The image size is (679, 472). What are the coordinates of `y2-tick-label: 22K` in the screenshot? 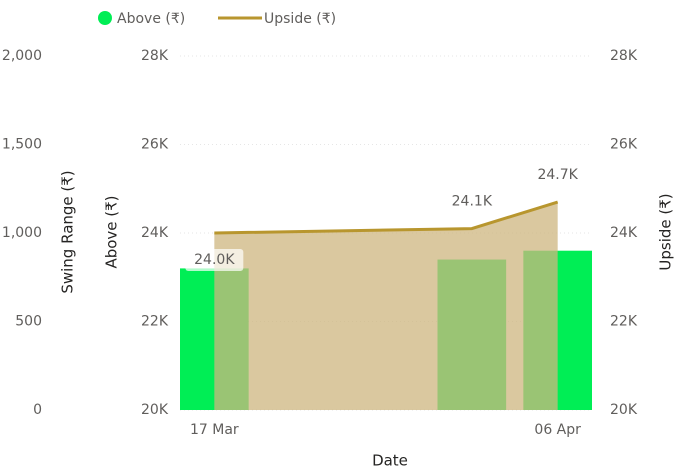 It's located at (624, 322).